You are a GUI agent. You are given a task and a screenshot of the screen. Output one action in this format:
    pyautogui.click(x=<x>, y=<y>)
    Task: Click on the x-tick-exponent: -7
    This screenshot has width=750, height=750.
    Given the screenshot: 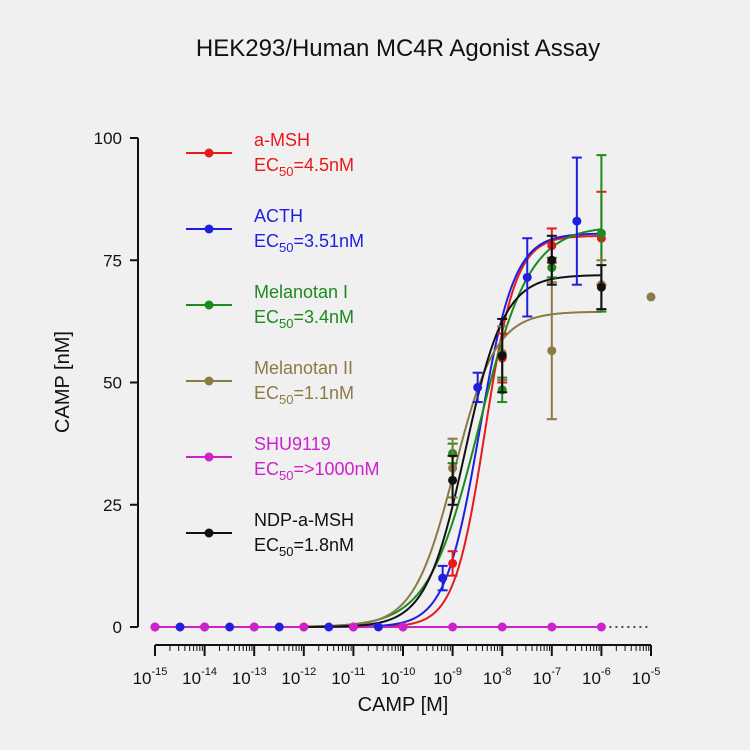 What is the action you would take?
    pyautogui.click(x=556, y=672)
    